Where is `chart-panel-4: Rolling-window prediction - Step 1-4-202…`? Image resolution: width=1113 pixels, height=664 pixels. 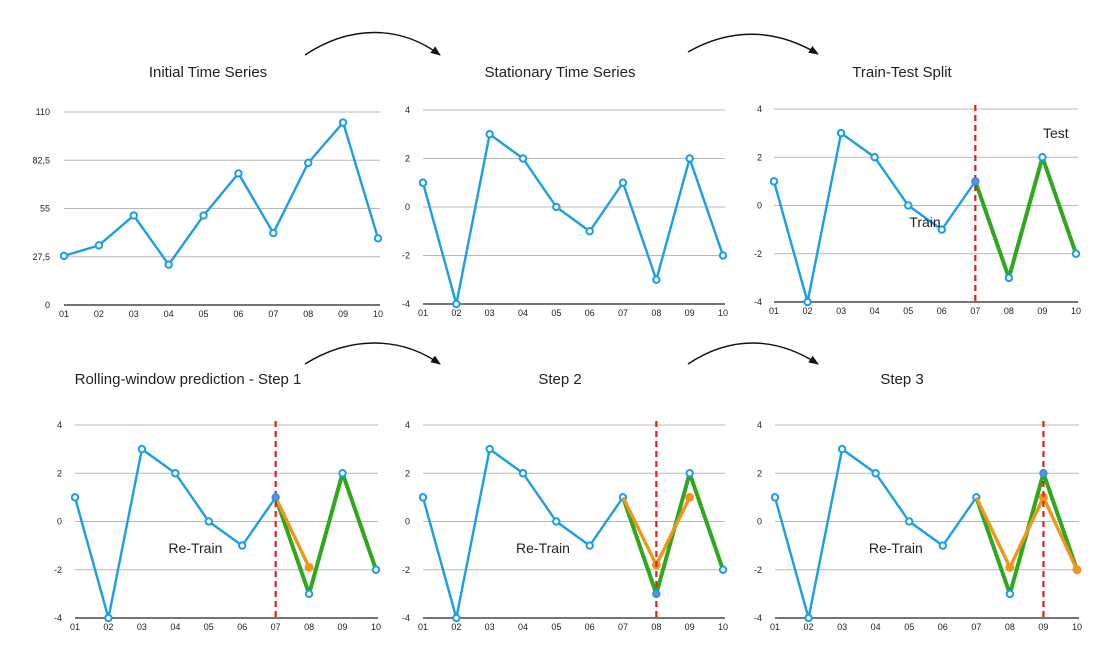
chart-panel-4: Rolling-window prediction - Step 1-4-202… is located at coordinates (217, 501).